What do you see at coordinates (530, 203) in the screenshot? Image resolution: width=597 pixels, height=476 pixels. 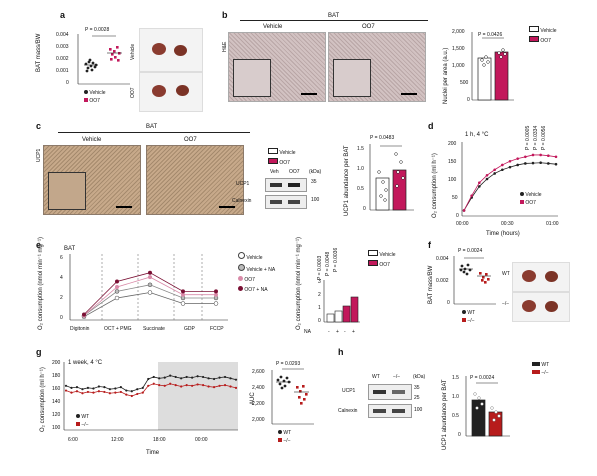 I see `legend-d-oo7: OO7` at bounding box center [530, 203].